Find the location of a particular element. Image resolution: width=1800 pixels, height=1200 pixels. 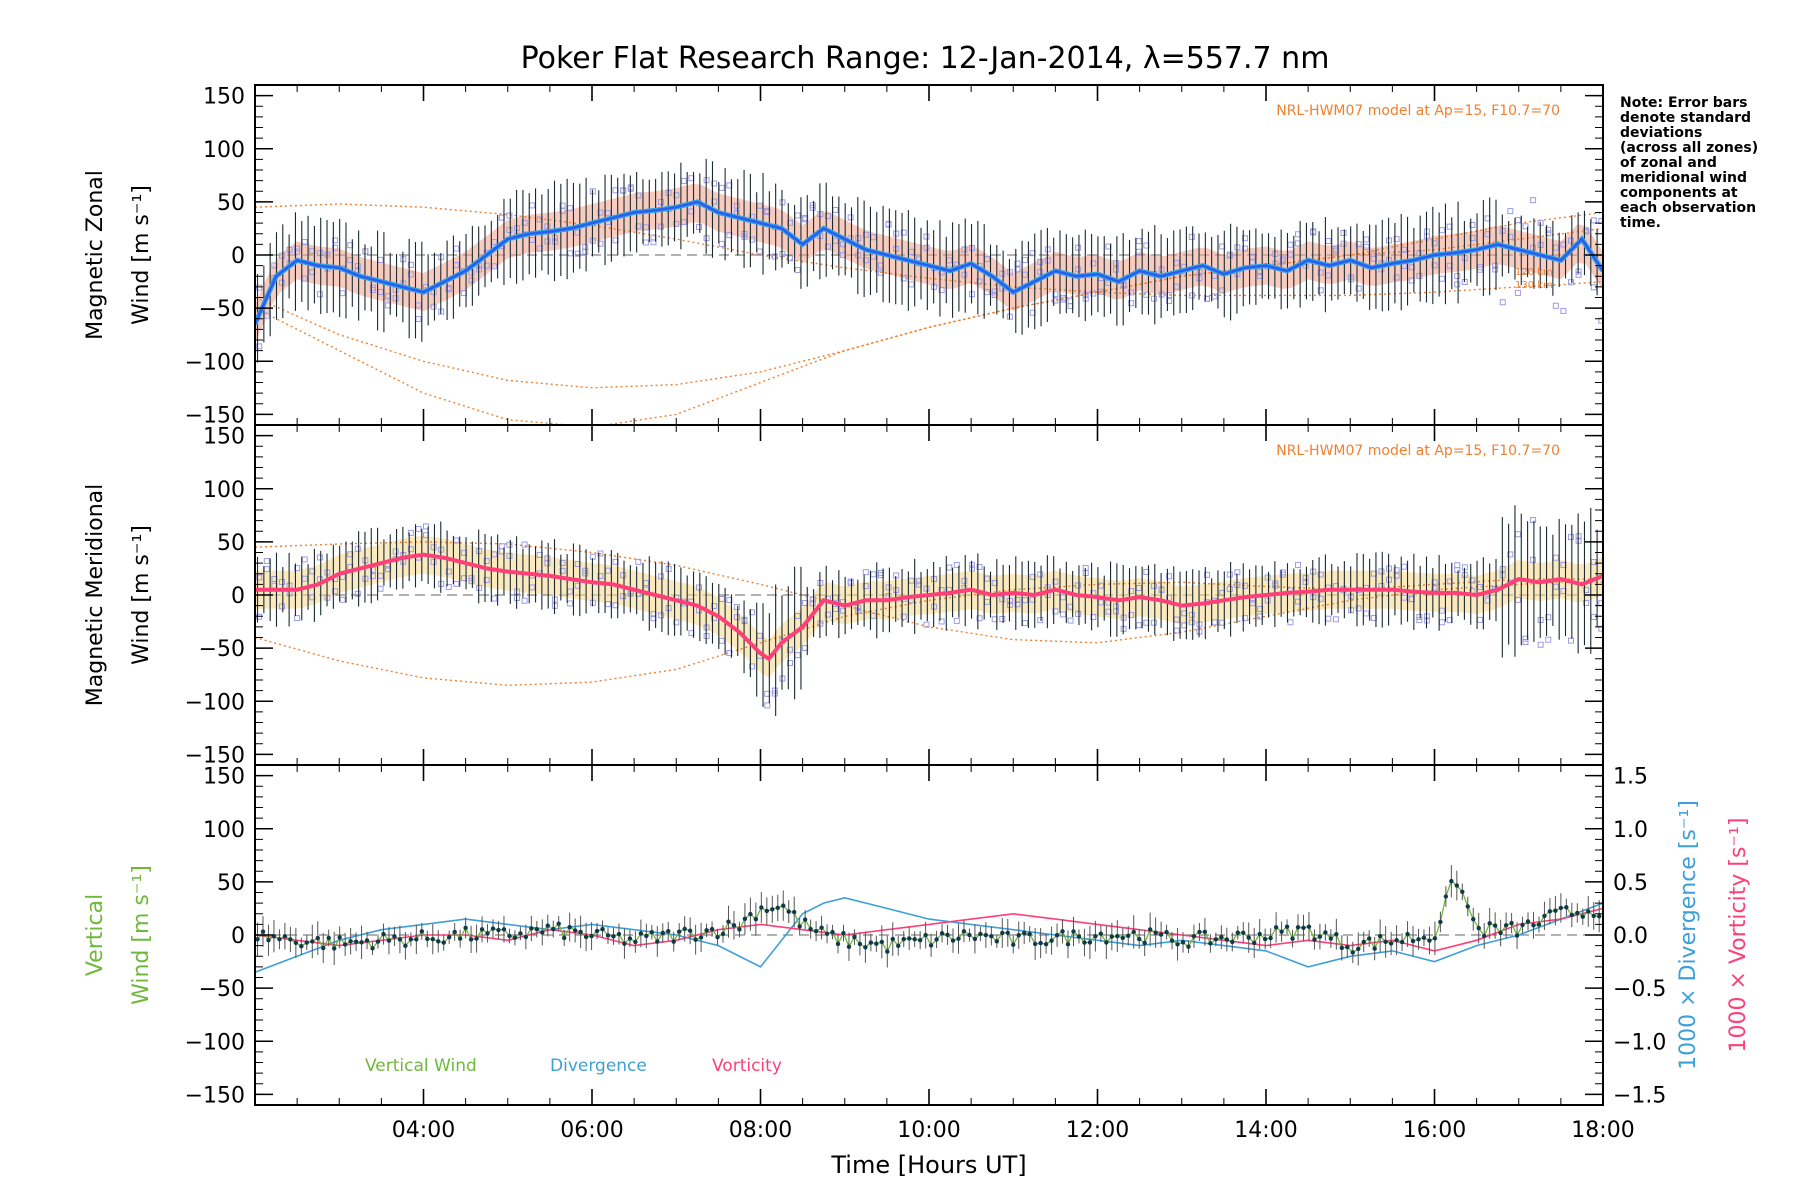

y-axis-label-line1: Vertical is located at coordinates (95, 935).